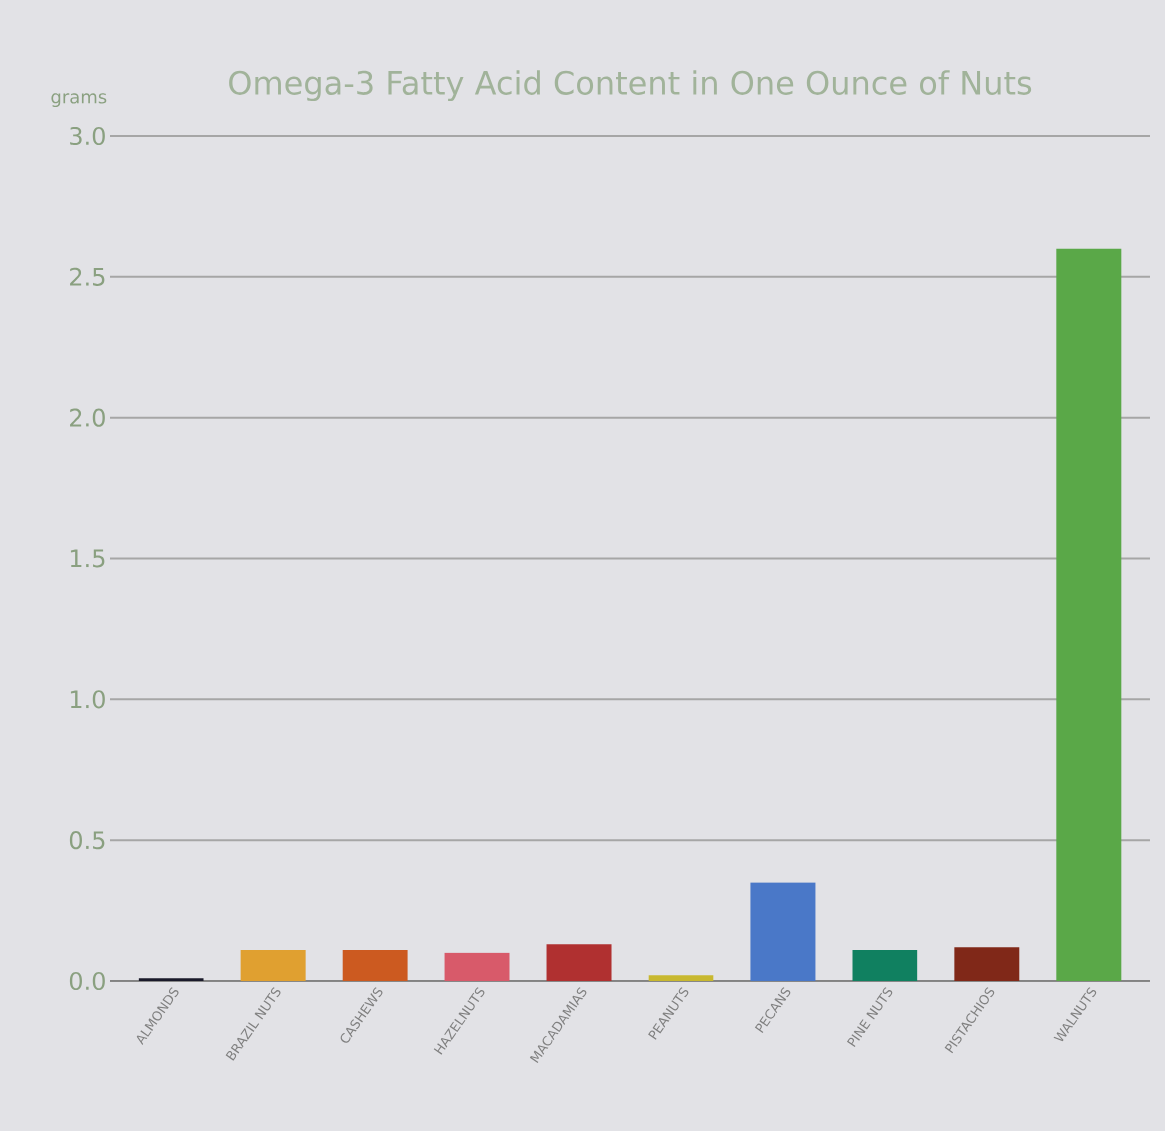 The height and width of the screenshot is (1131, 1165). What do you see at coordinates (87, 558) in the screenshot?
I see `y-tick-label: 1.5` at bounding box center [87, 558].